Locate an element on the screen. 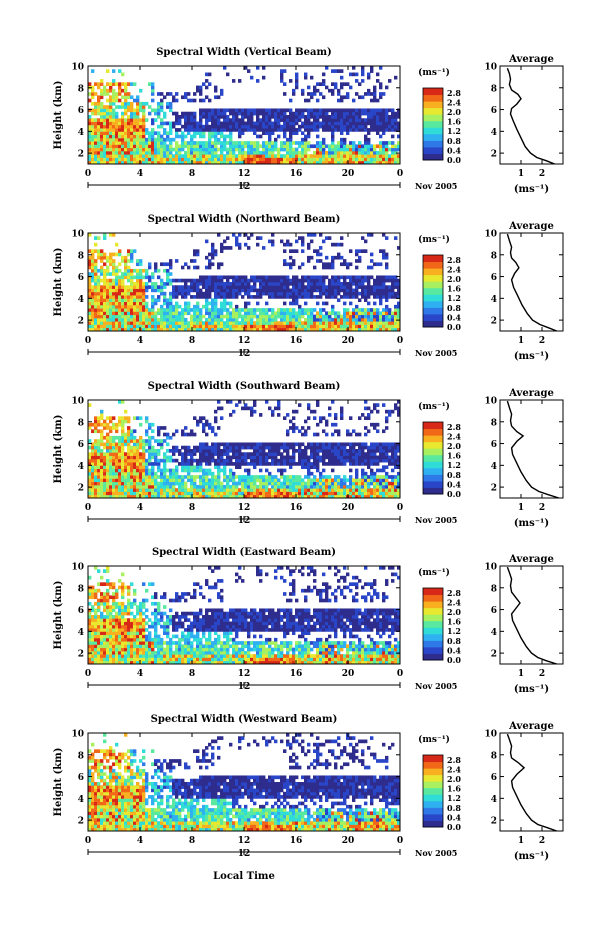 The width and height of the screenshot is (616, 929). average-y-tick-label: 6 is located at coordinates (494, 278).